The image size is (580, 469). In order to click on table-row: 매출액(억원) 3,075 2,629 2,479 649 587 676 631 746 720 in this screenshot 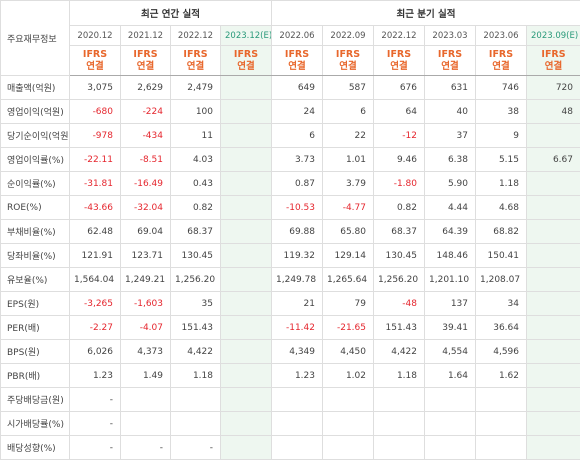, I will do `click(290, 87)`.